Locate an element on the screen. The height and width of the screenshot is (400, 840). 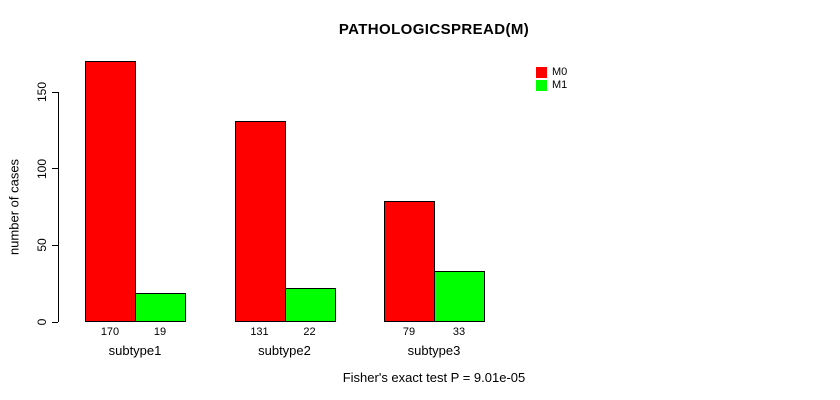
bar-m1-subtype3 is located at coordinates (459, 296).